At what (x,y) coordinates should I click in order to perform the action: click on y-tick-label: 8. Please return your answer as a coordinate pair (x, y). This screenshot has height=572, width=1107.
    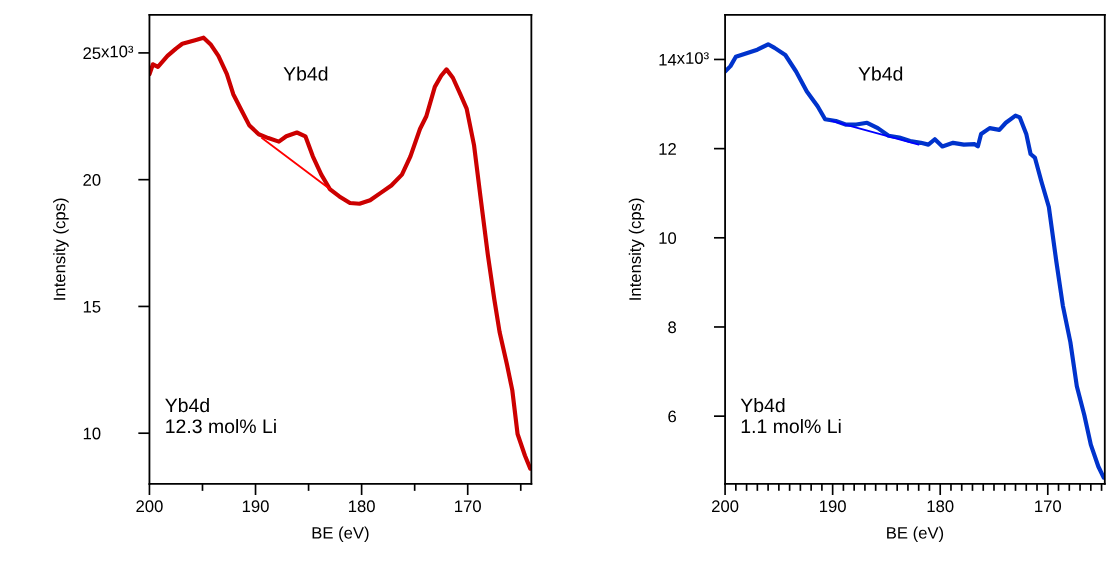
    Looking at the image, I should click on (672, 327).